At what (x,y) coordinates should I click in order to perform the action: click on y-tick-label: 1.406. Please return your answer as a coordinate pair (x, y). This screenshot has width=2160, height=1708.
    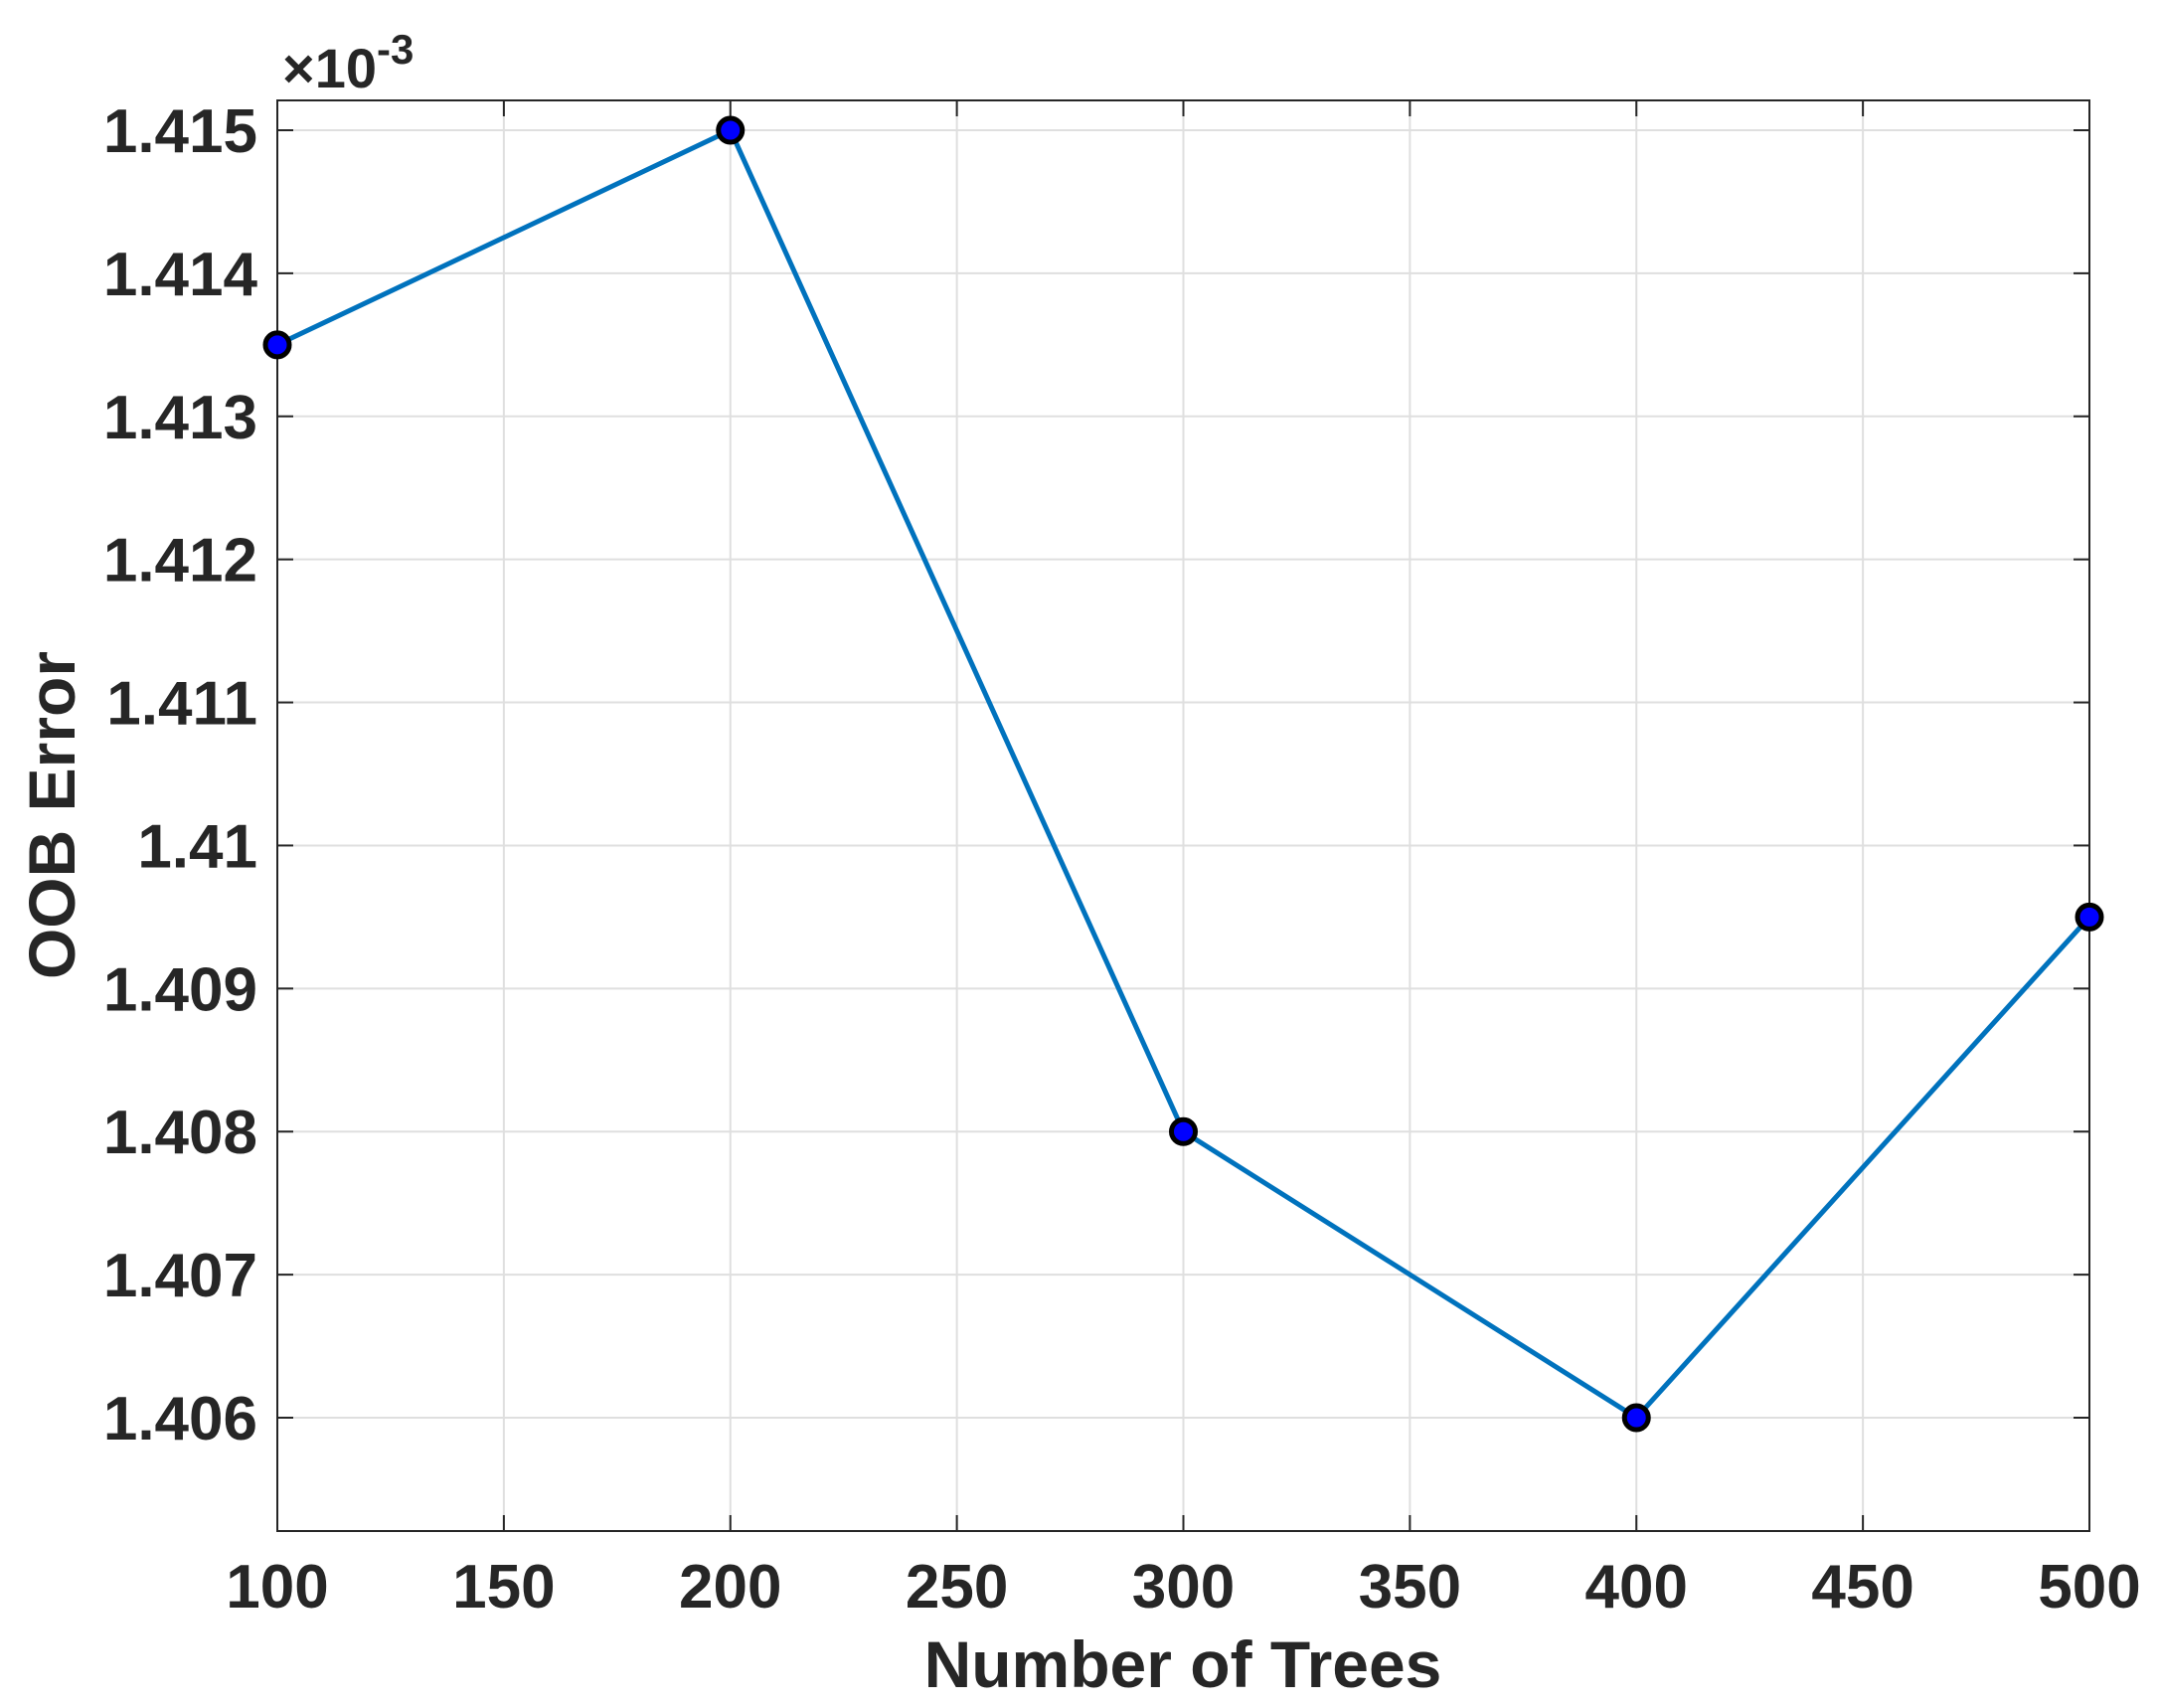
    Looking at the image, I should click on (180, 1419).